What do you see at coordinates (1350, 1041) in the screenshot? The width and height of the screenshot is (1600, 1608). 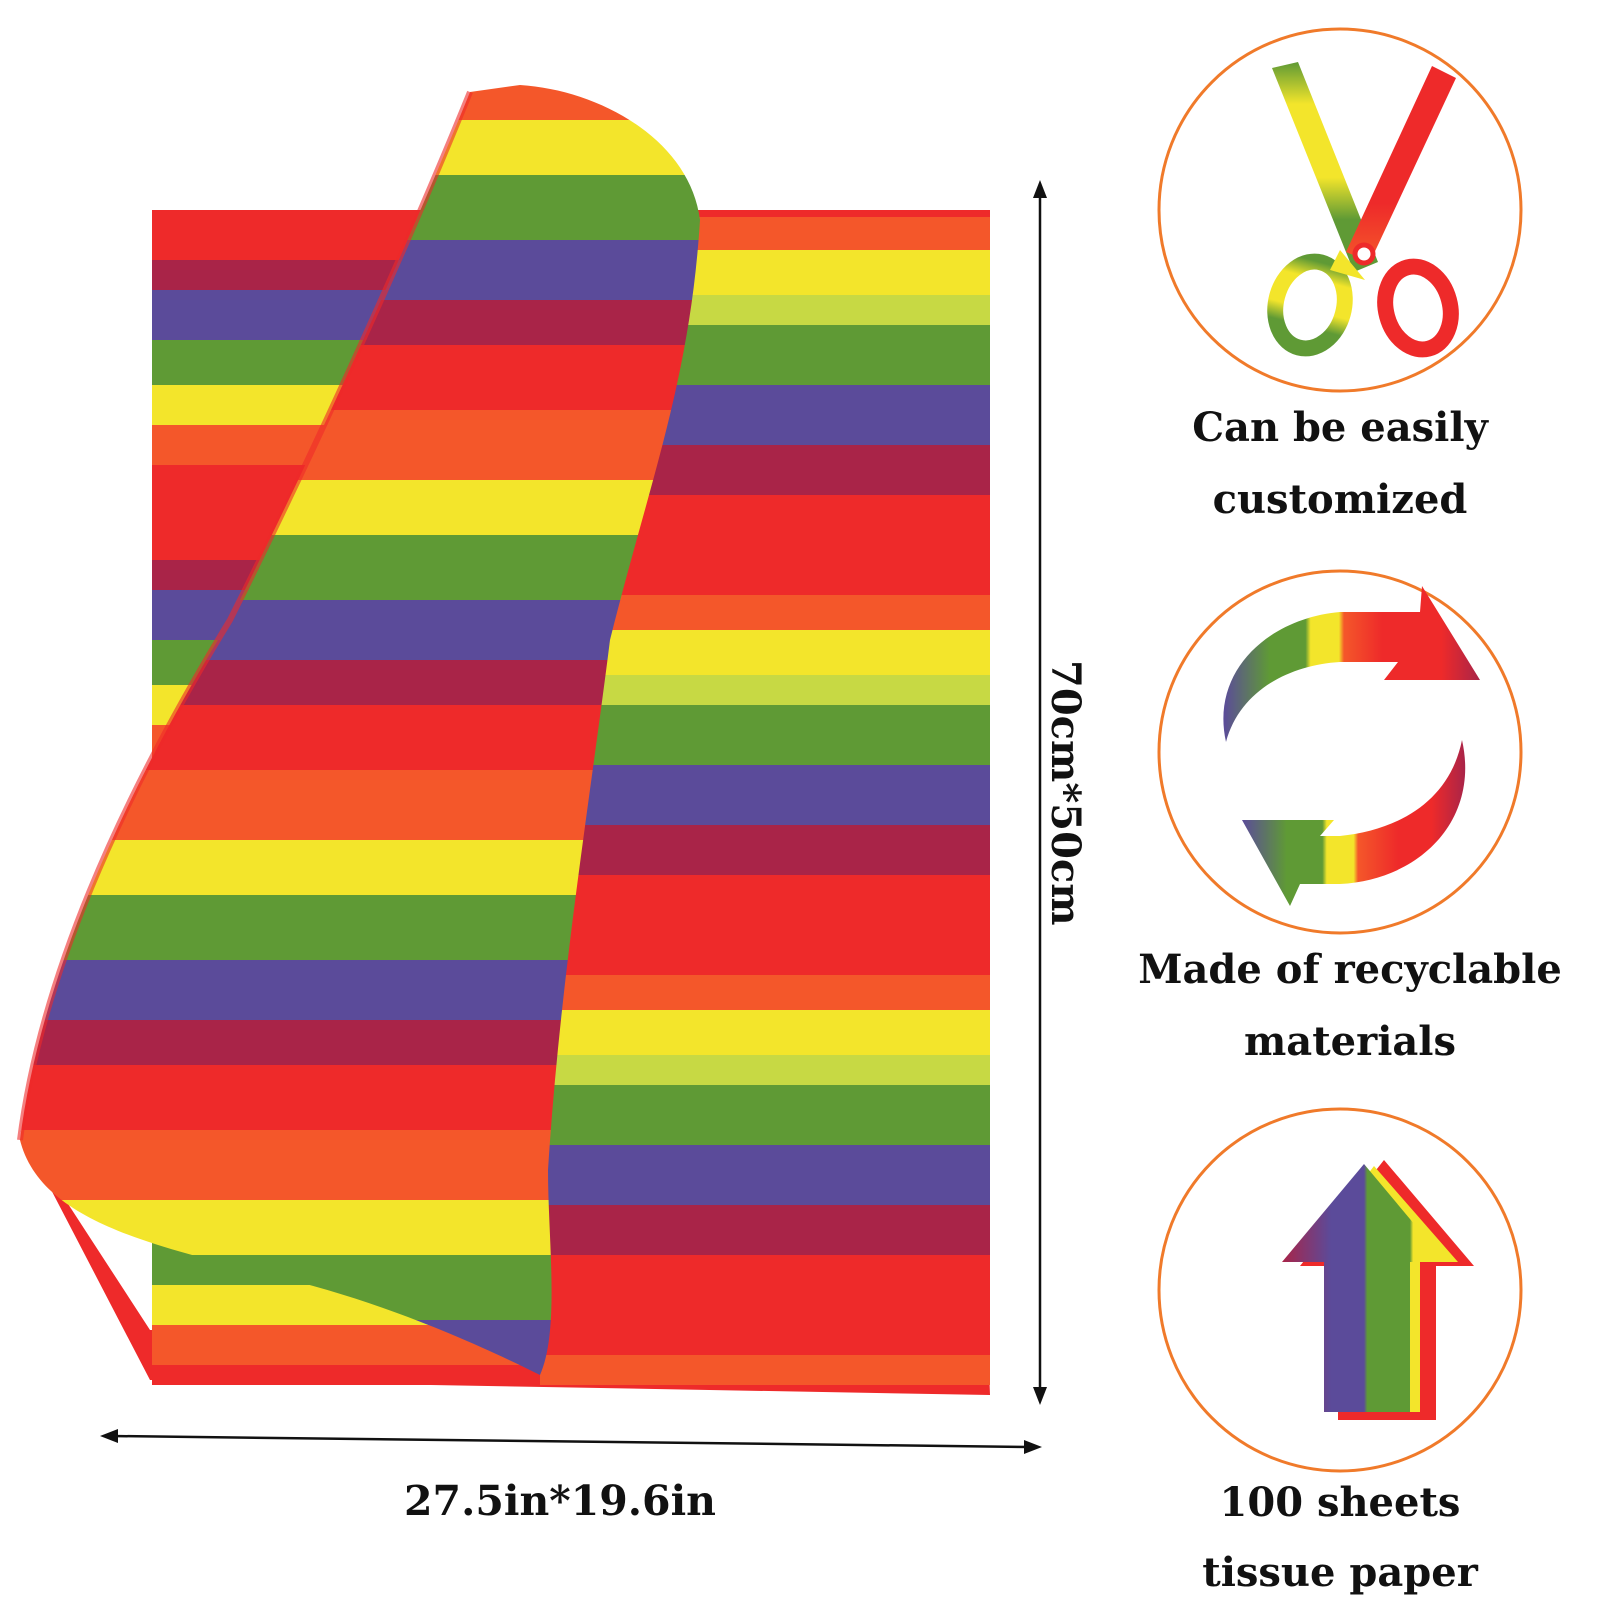 I see `feature-line: materials` at bounding box center [1350, 1041].